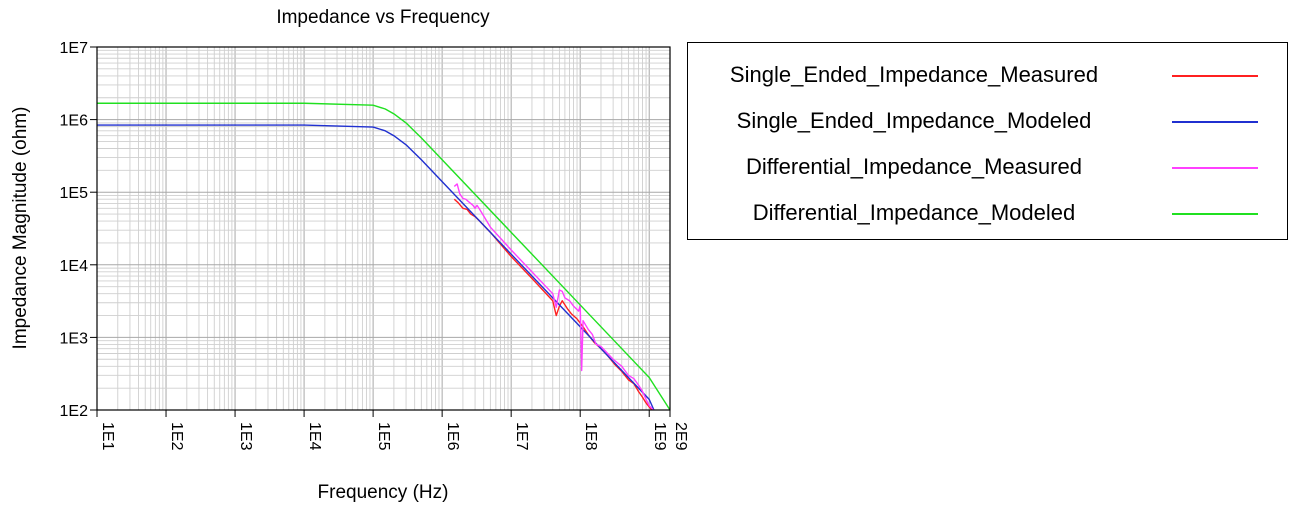  I want to click on legend-label: Differential_Impedance_Modeled, so click(914, 212).